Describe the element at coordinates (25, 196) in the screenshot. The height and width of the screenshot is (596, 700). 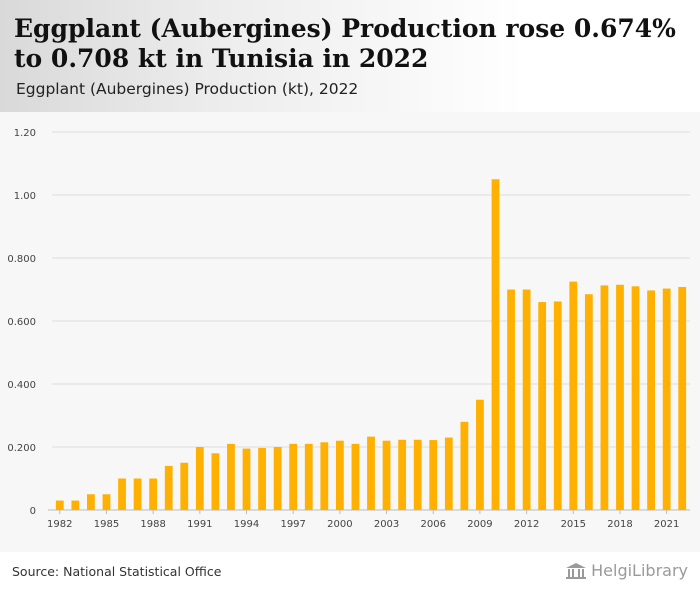
I see `y-tick-label: 1.00` at that location.